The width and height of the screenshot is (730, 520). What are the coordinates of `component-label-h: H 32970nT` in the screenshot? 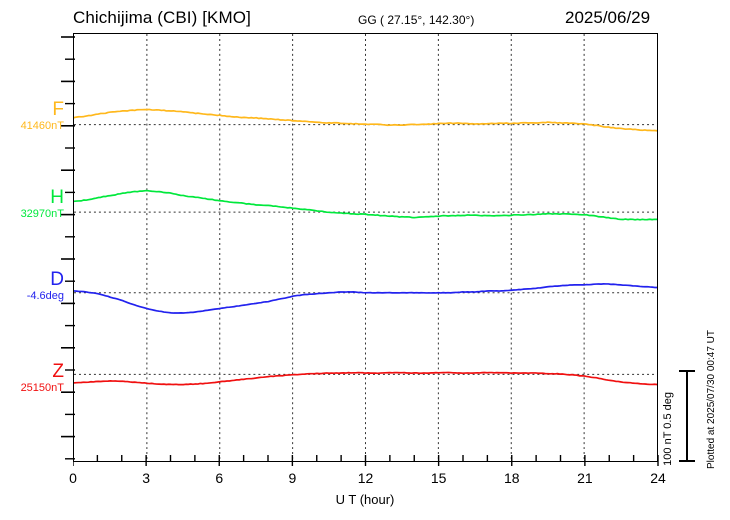 It's located at (33, 204).